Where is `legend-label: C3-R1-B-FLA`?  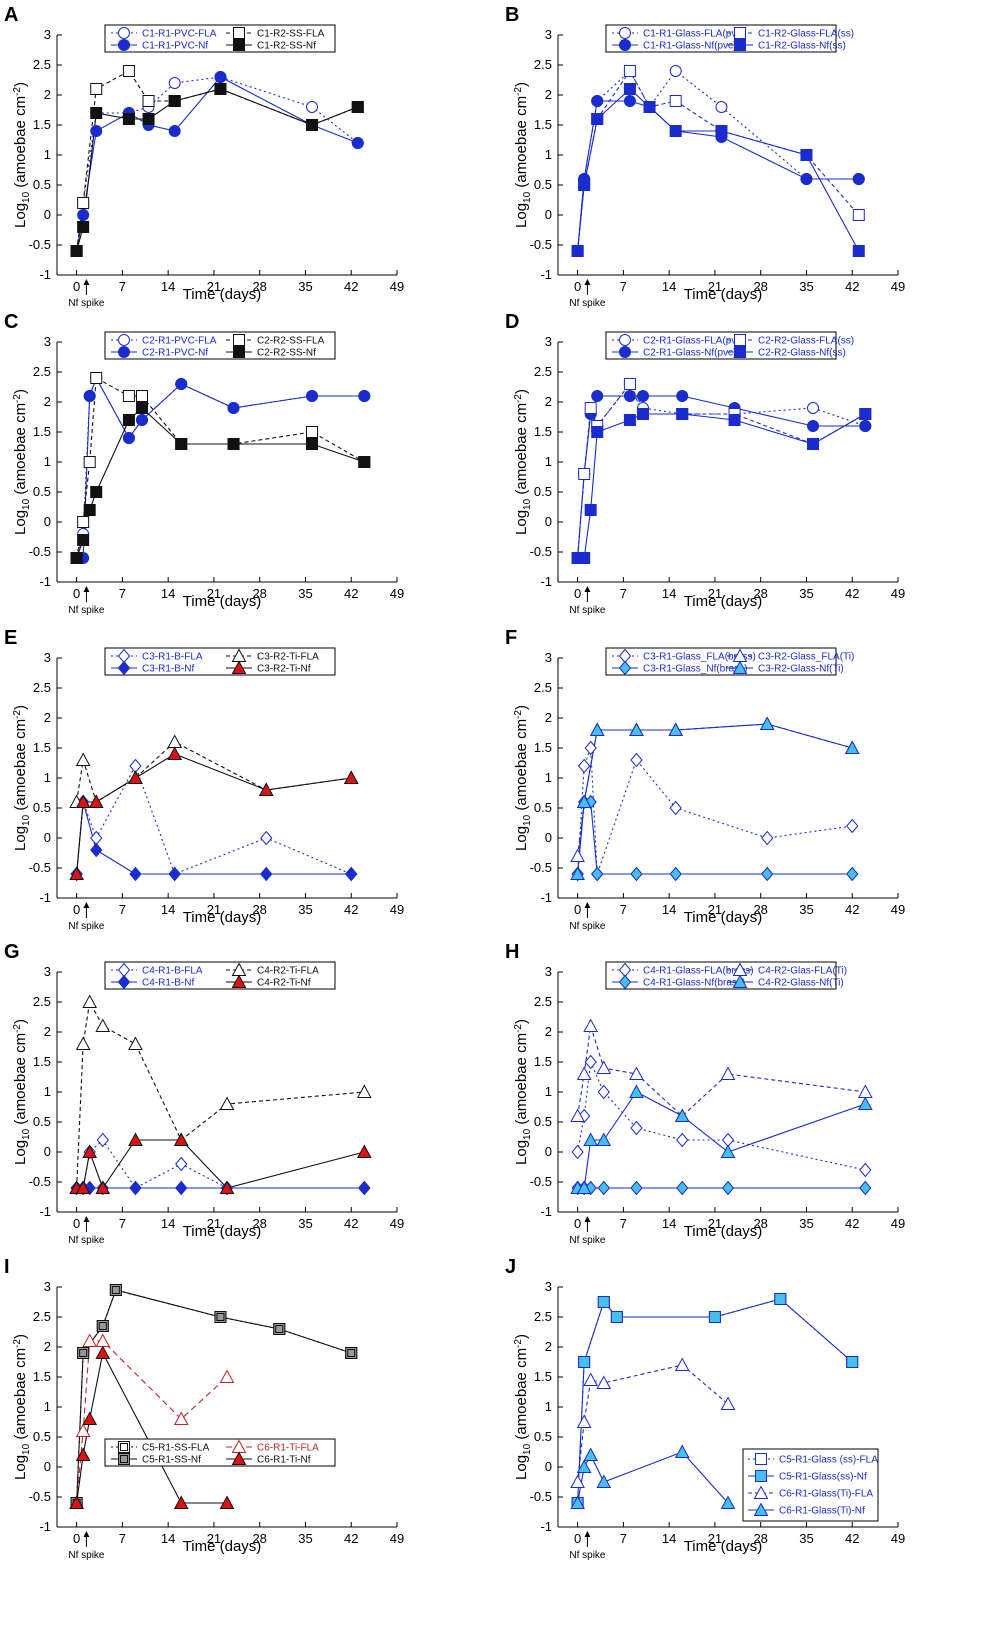
legend-label: C3-R1-B-FLA is located at coordinates (172, 657).